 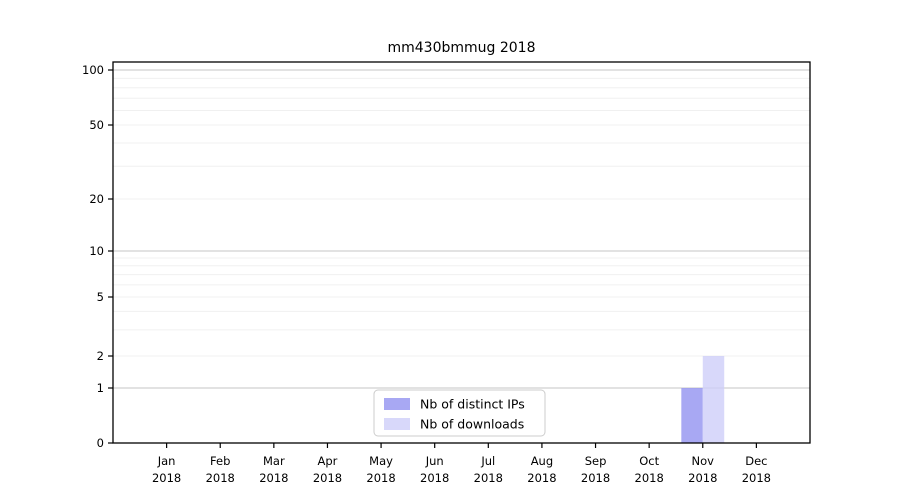 What do you see at coordinates (596, 461) in the screenshot?
I see `x-tick-label-month: Sep` at bounding box center [596, 461].